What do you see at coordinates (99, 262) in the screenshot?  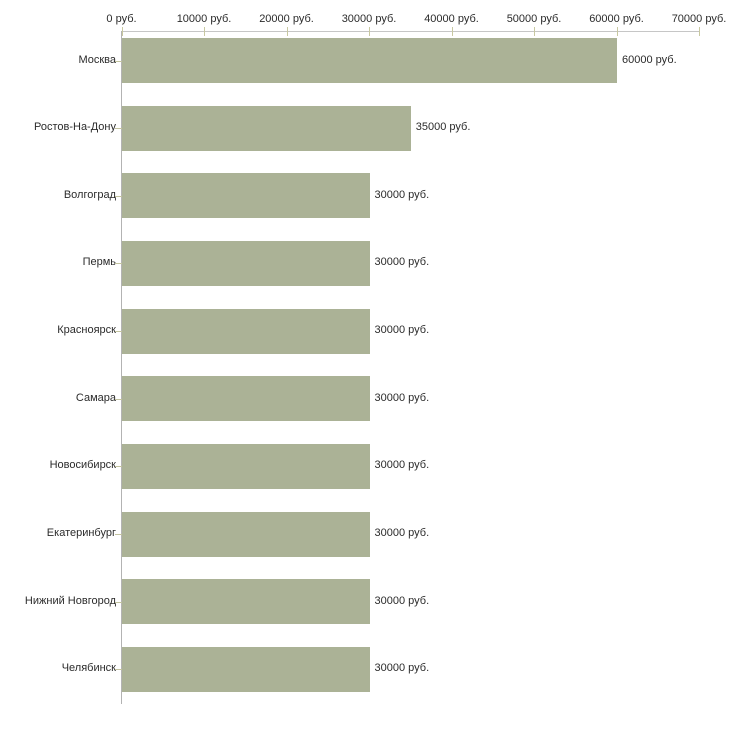 I see `category-label: Пермь` at bounding box center [99, 262].